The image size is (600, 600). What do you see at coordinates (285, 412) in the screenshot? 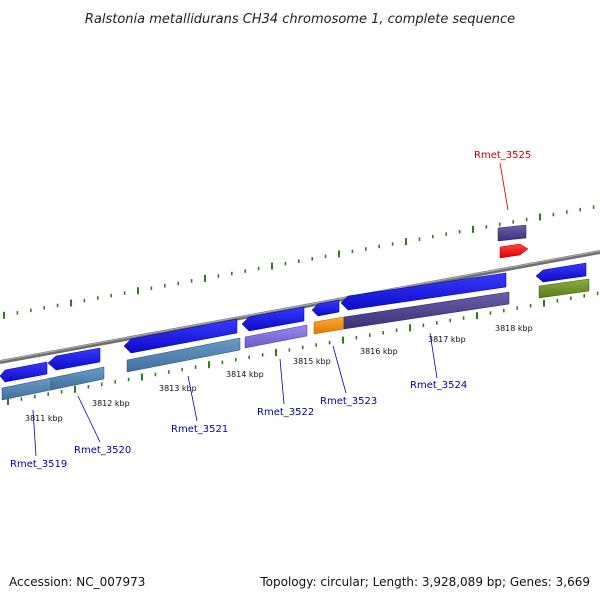
I see `gene-label-3522: Rmet_3522` at bounding box center [285, 412].